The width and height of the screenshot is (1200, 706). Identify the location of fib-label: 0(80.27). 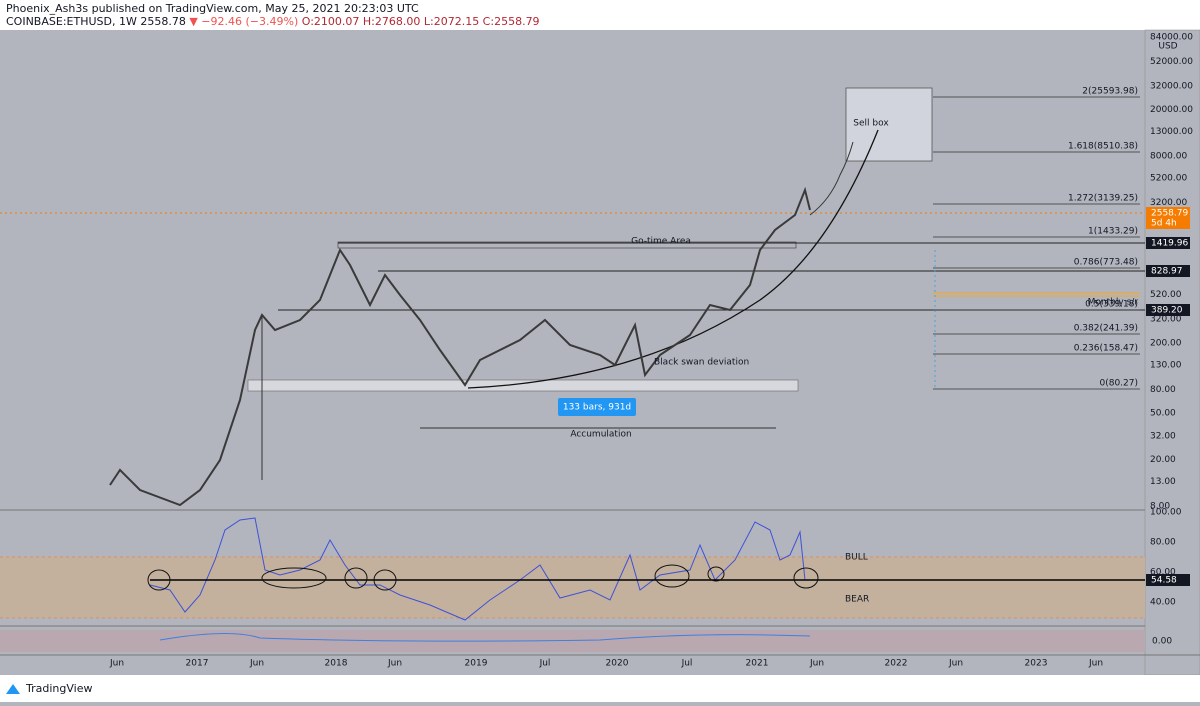
(1118, 384).